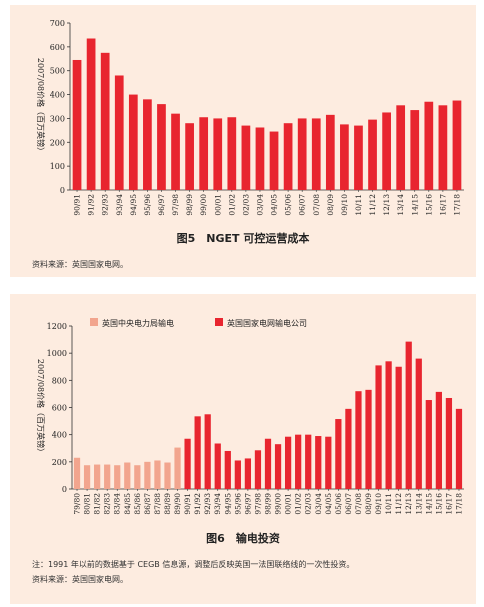  I want to click on x-tick-label: 79/80, so click(77, 504).